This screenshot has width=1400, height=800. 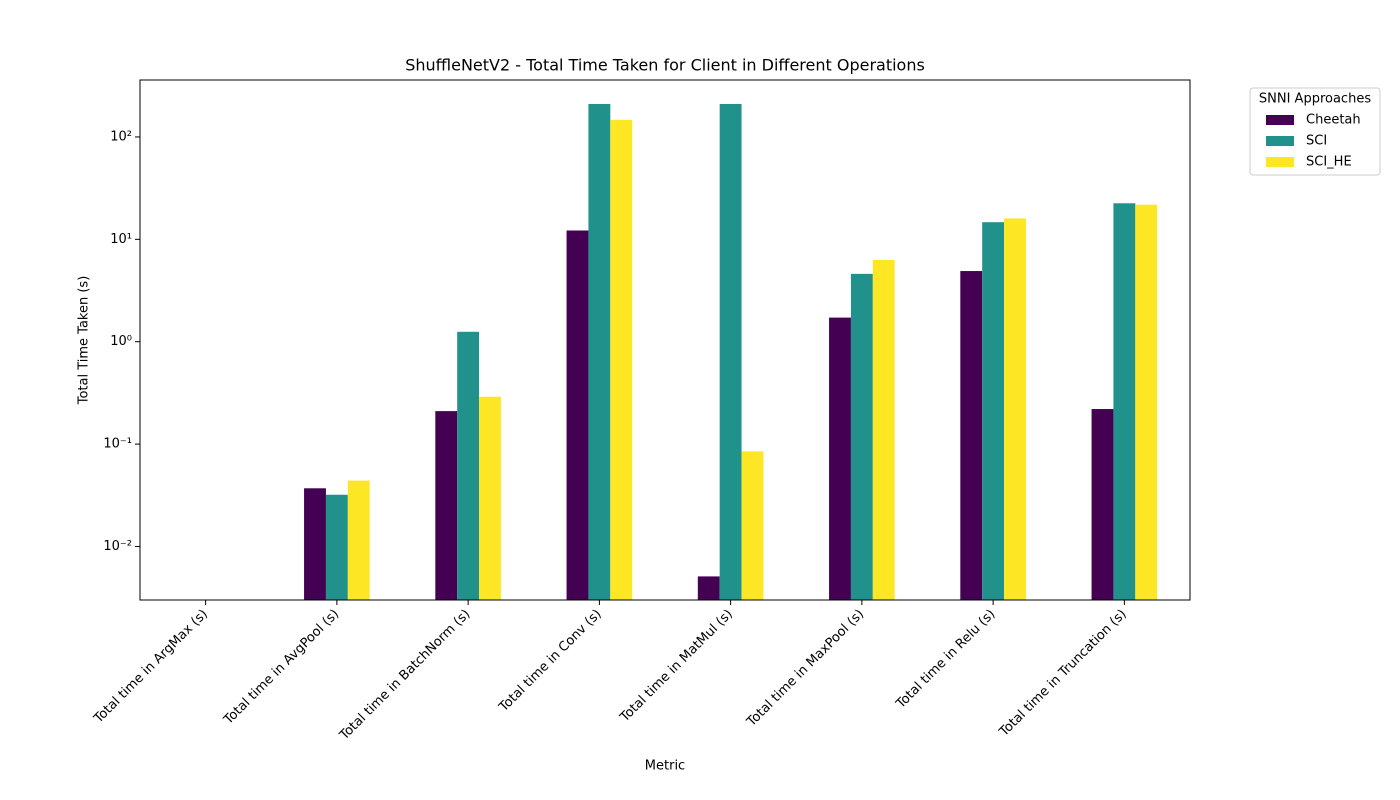 What do you see at coordinates (946, 660) in the screenshot?
I see `x-tick-label: Total time in Relu (s)` at bounding box center [946, 660].